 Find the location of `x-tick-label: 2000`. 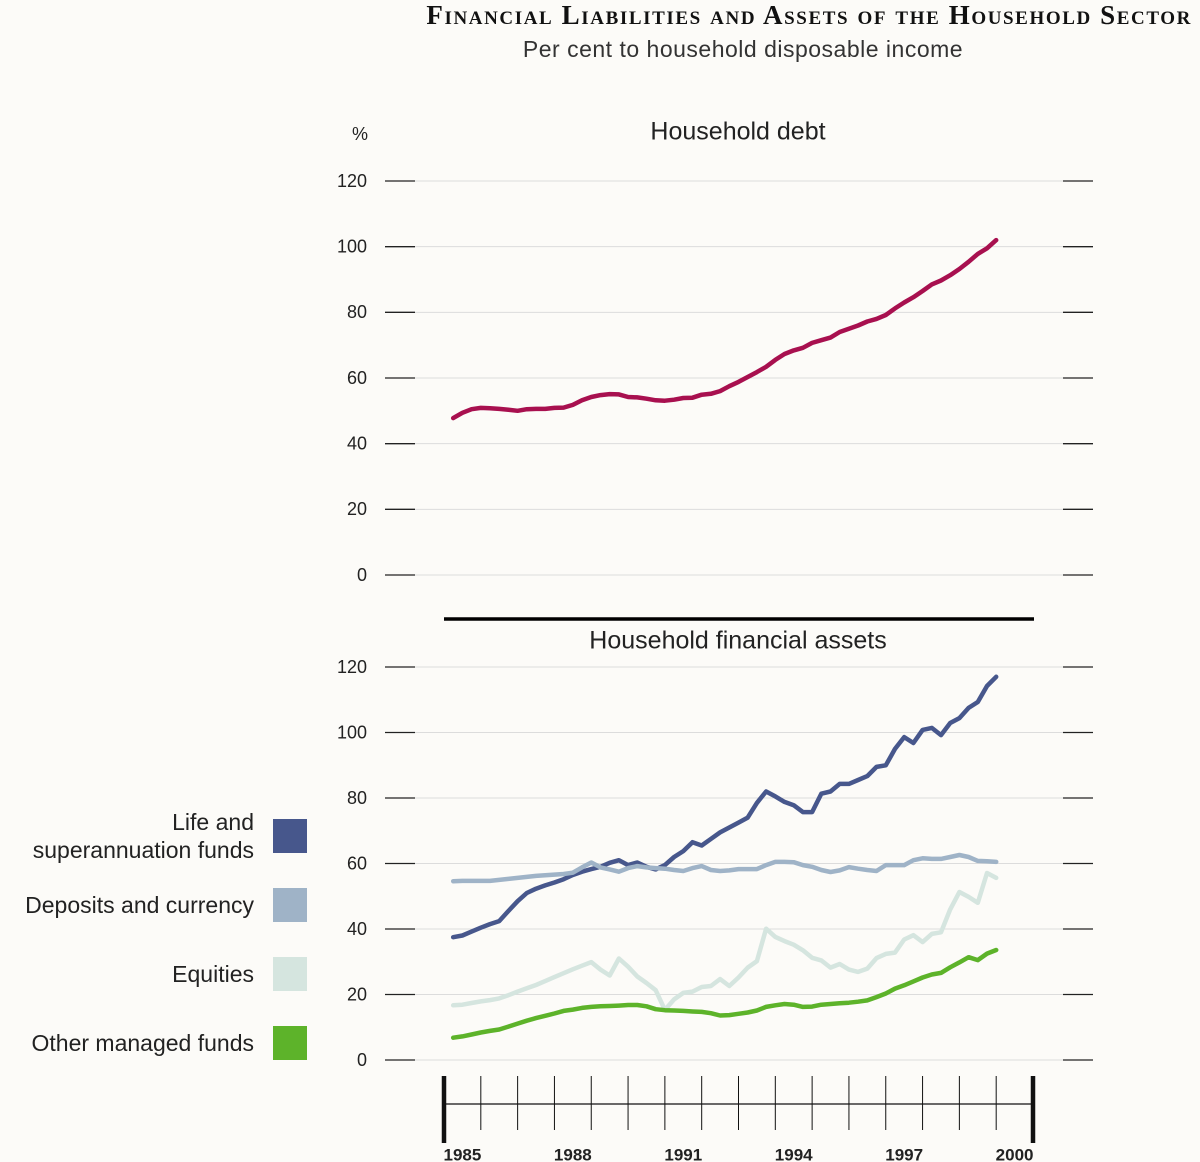

x-tick-label: 2000 is located at coordinates (1015, 1153).